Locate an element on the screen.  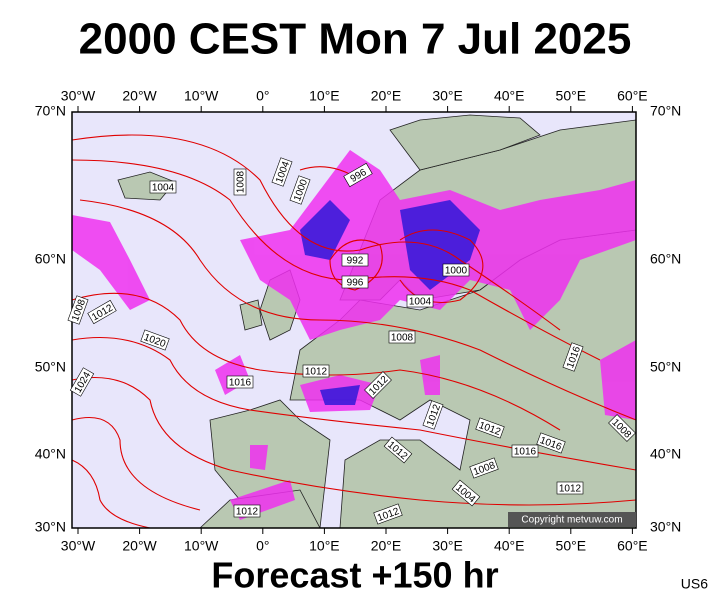
isobar-label-text: 992 is located at coordinates (355, 261).